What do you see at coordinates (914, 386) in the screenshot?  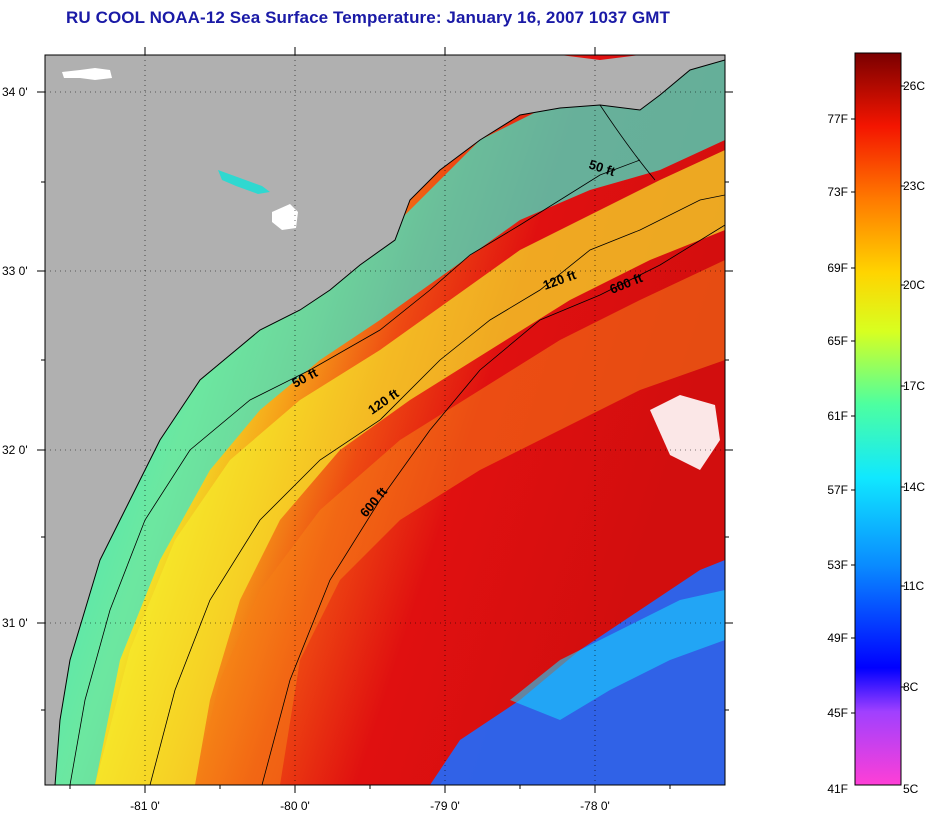 I see `colorbar-c-label: 17C` at bounding box center [914, 386].